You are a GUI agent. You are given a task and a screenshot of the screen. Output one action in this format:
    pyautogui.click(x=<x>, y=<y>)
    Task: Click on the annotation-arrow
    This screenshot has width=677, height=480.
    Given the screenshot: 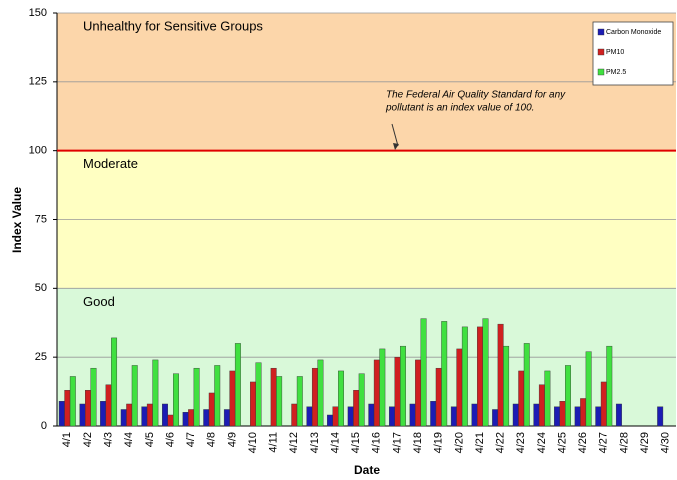 What is the action you would take?
    pyautogui.click(x=395, y=135)
    